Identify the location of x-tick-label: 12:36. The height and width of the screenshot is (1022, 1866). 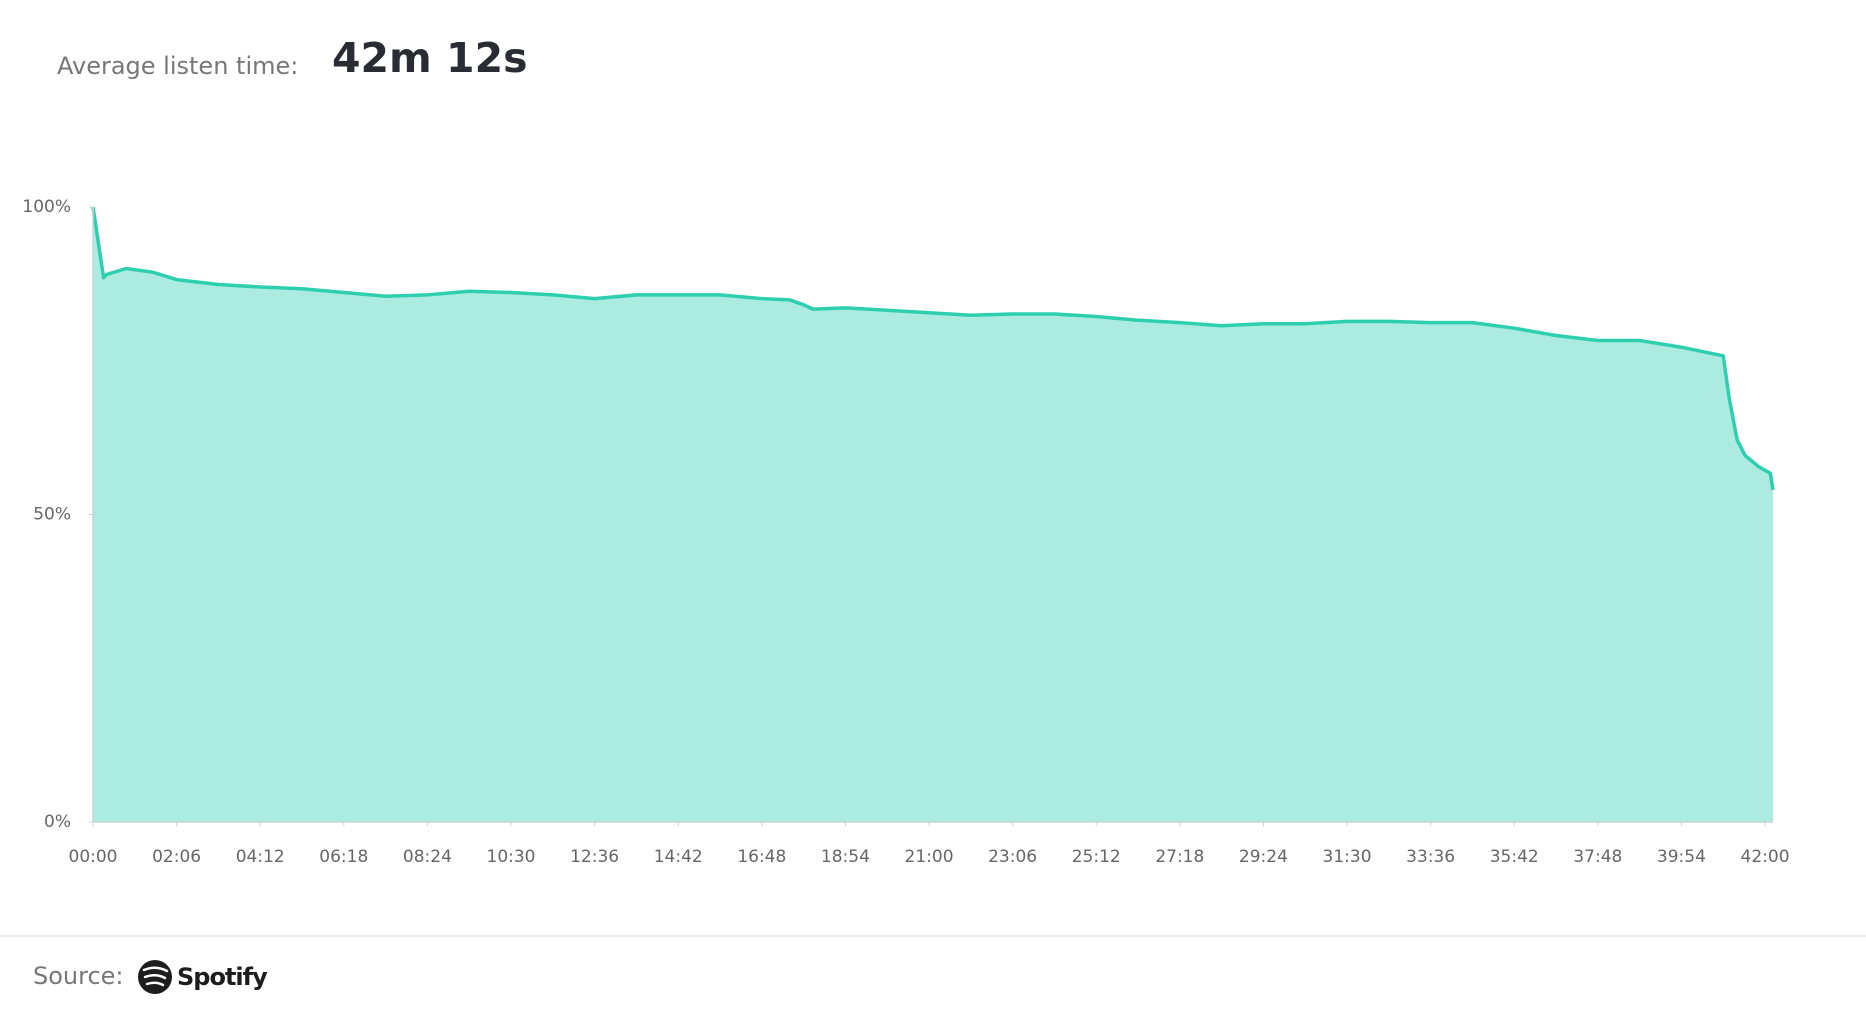
(594, 857).